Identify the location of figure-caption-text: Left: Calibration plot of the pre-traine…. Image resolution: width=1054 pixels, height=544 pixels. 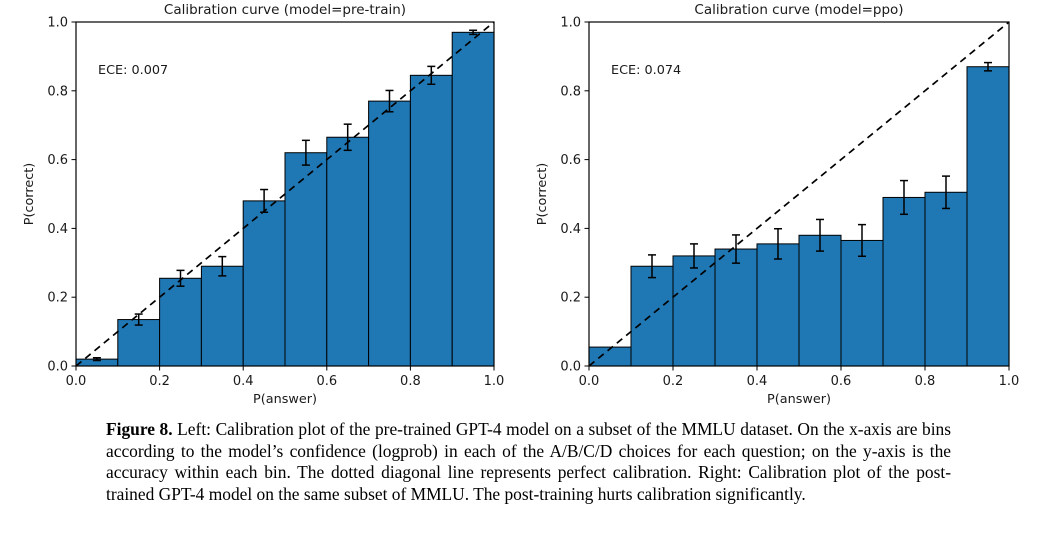
(529, 461).